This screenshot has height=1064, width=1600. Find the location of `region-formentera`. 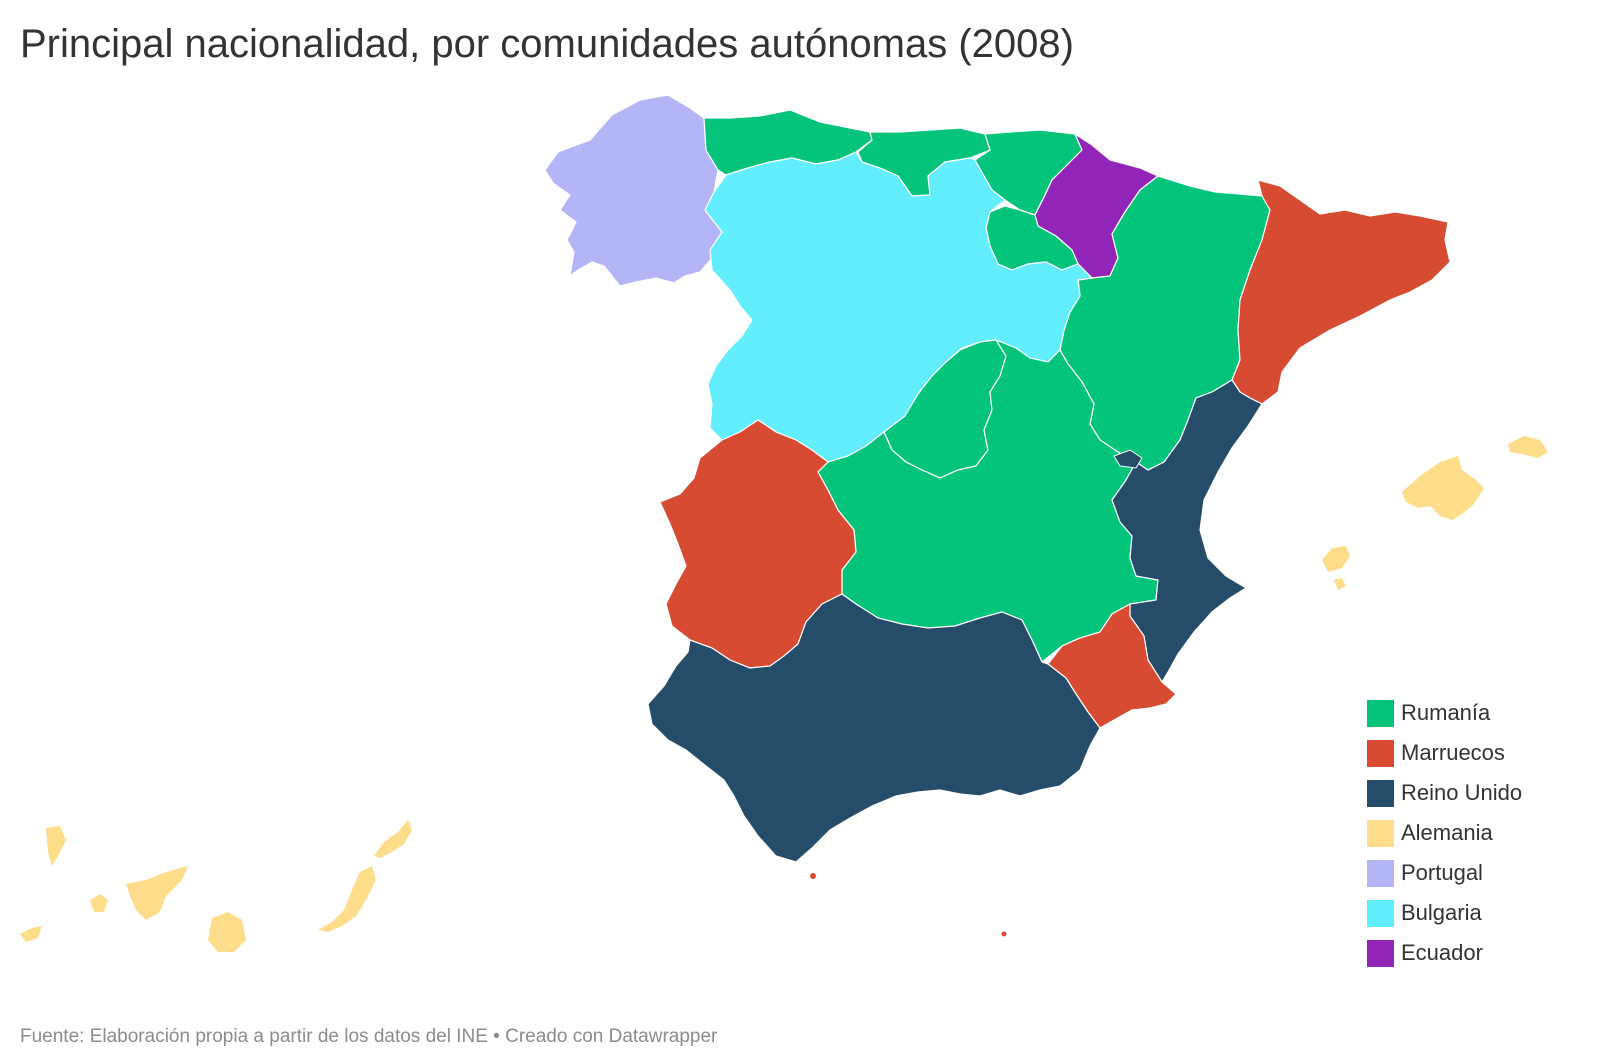

region-formentera is located at coordinates (1340, 584).